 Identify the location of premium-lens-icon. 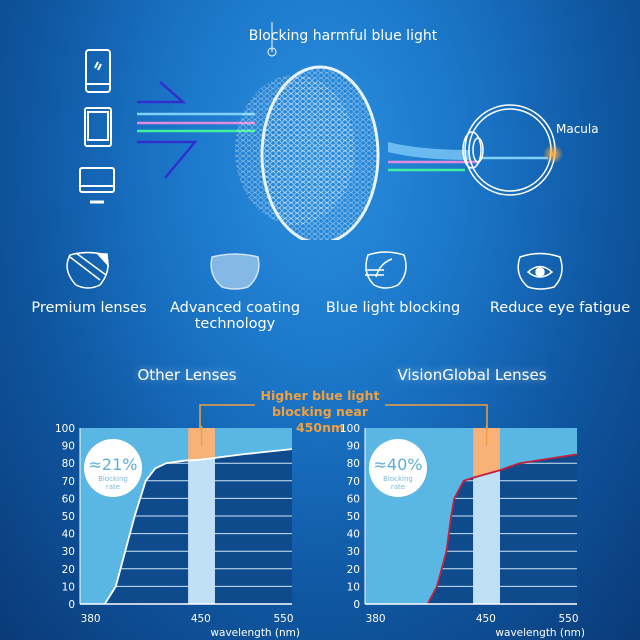
(87, 270).